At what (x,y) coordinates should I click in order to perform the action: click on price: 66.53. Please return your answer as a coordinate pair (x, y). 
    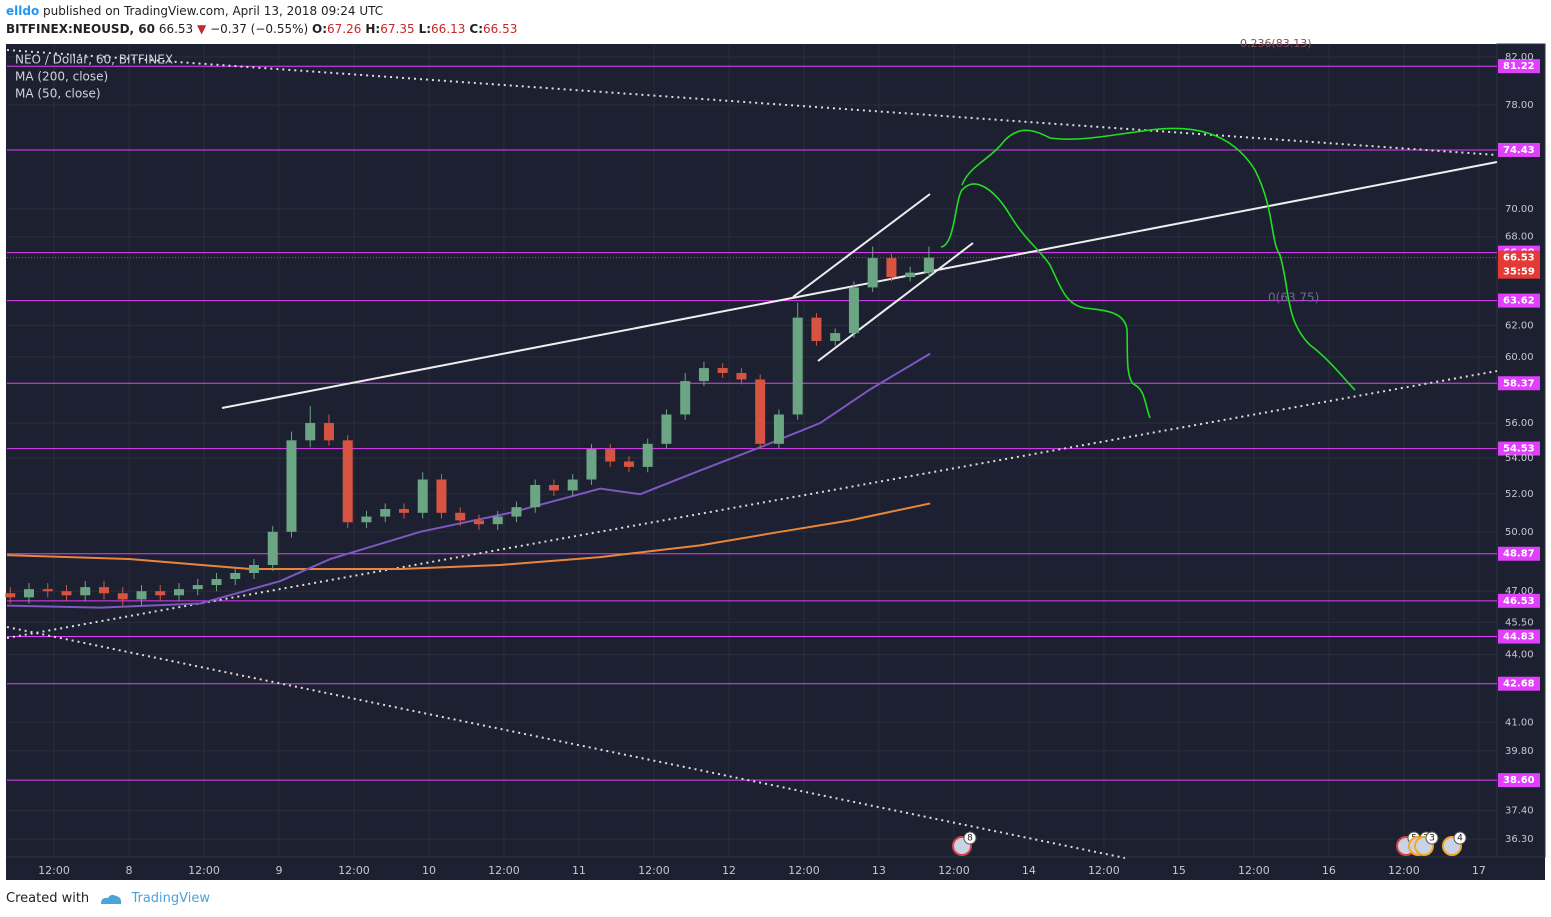
    Looking at the image, I should click on (176, 29).